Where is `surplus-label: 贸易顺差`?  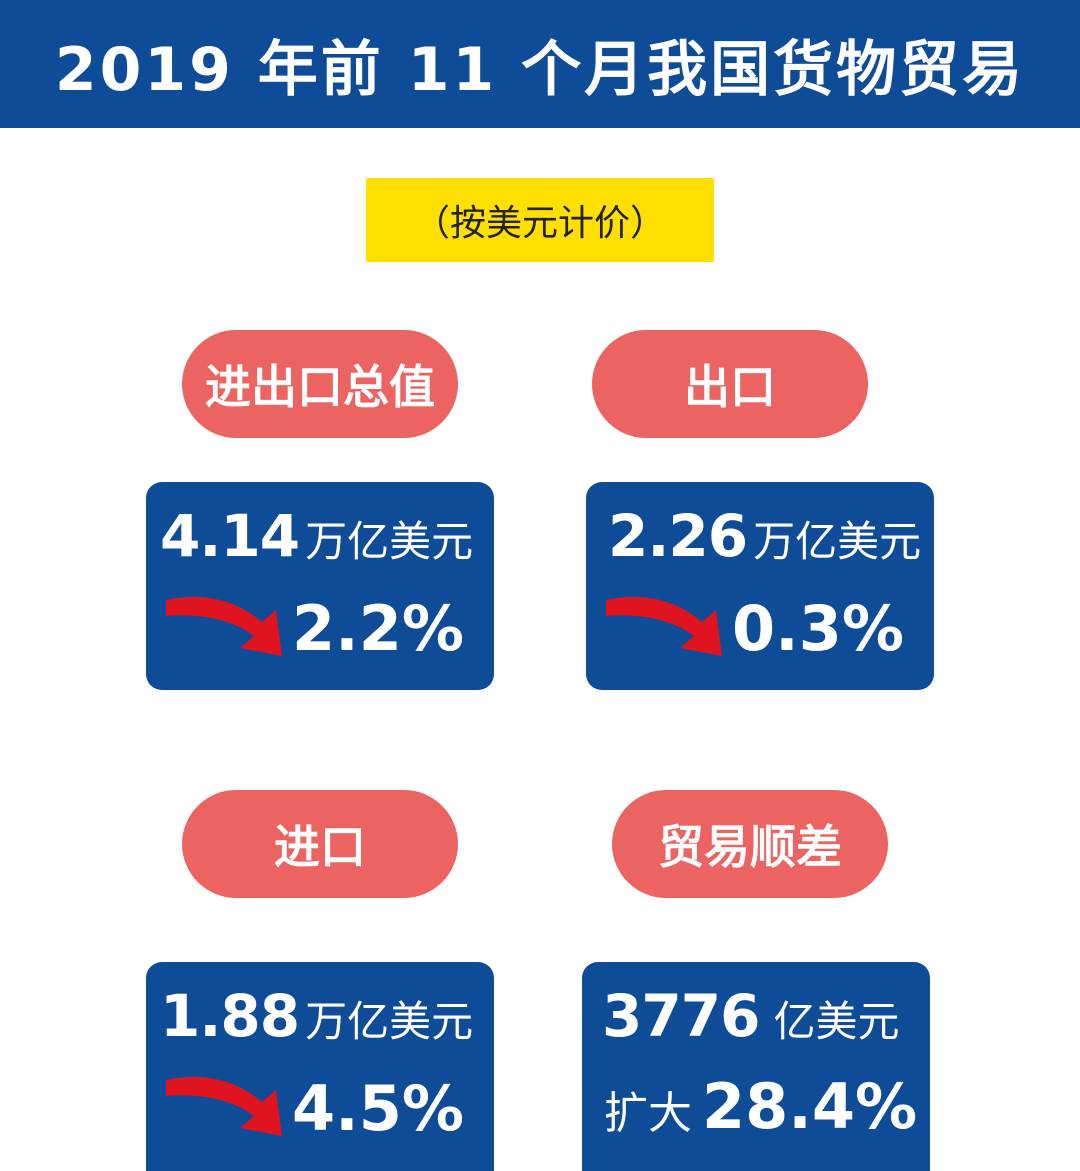
surplus-label: 贸易顺差 is located at coordinates (750, 847).